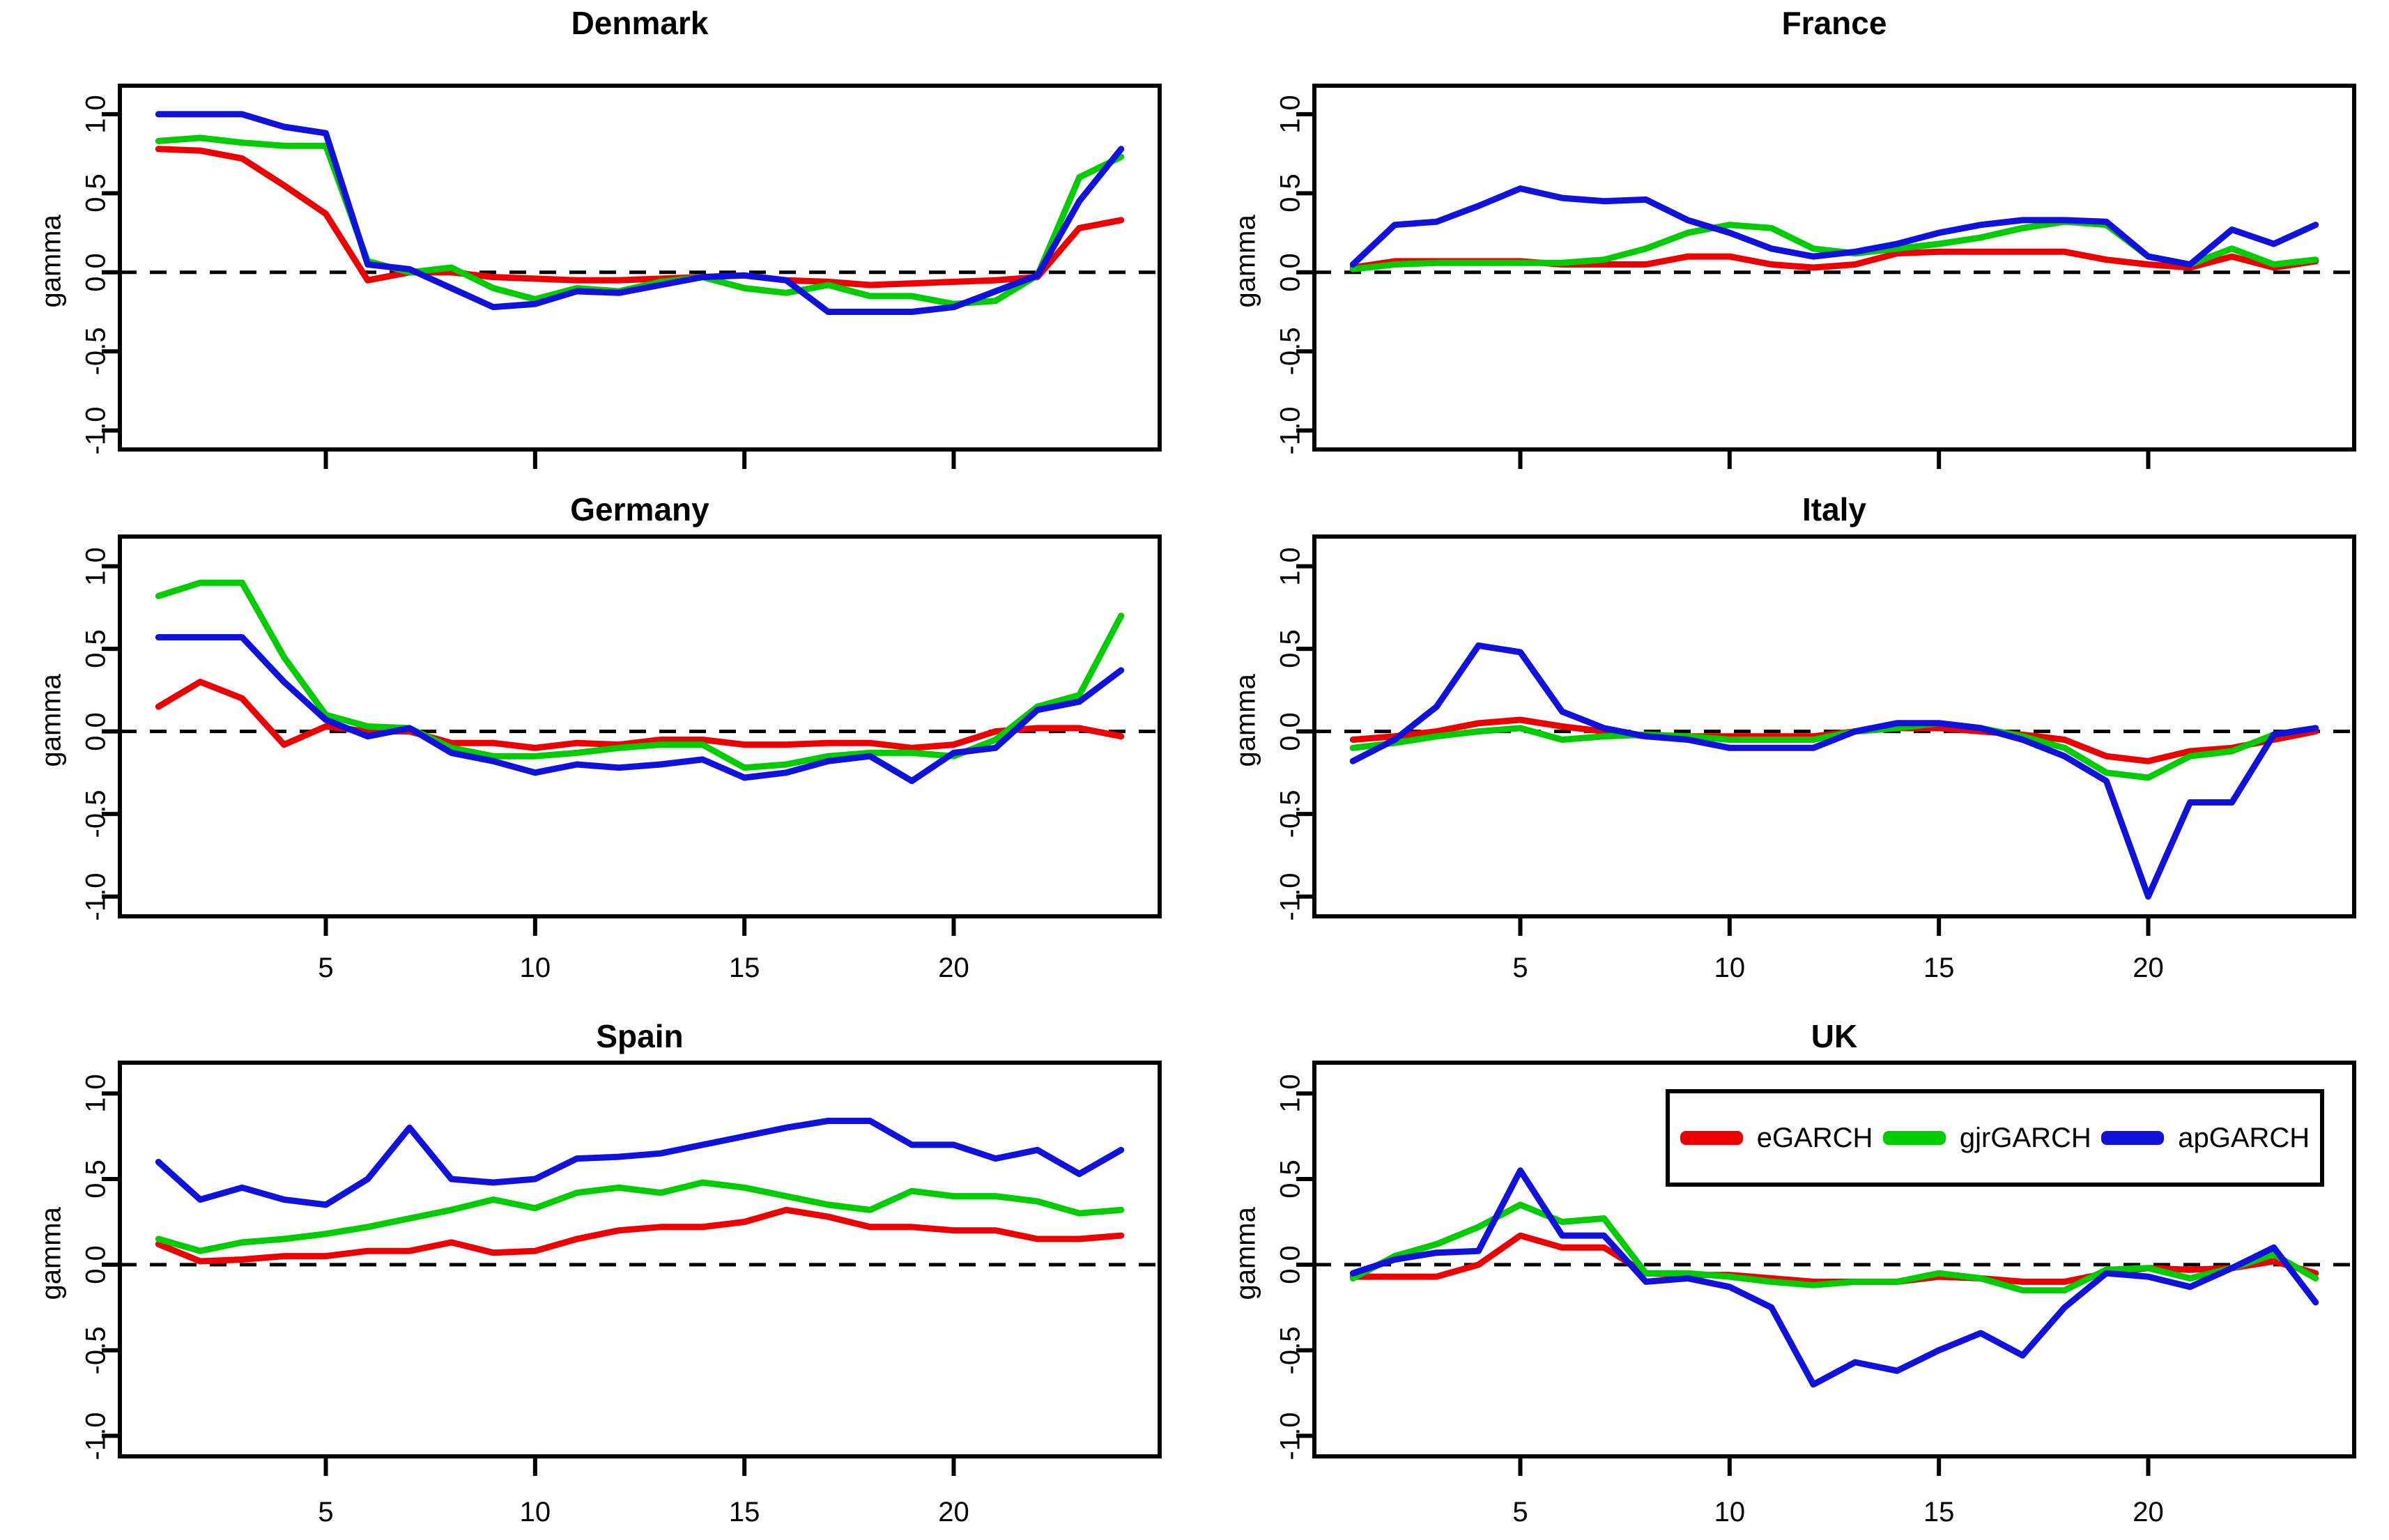 The width and height of the screenshot is (2389, 1540). I want to click on panel-title: Germany, so click(639, 509).